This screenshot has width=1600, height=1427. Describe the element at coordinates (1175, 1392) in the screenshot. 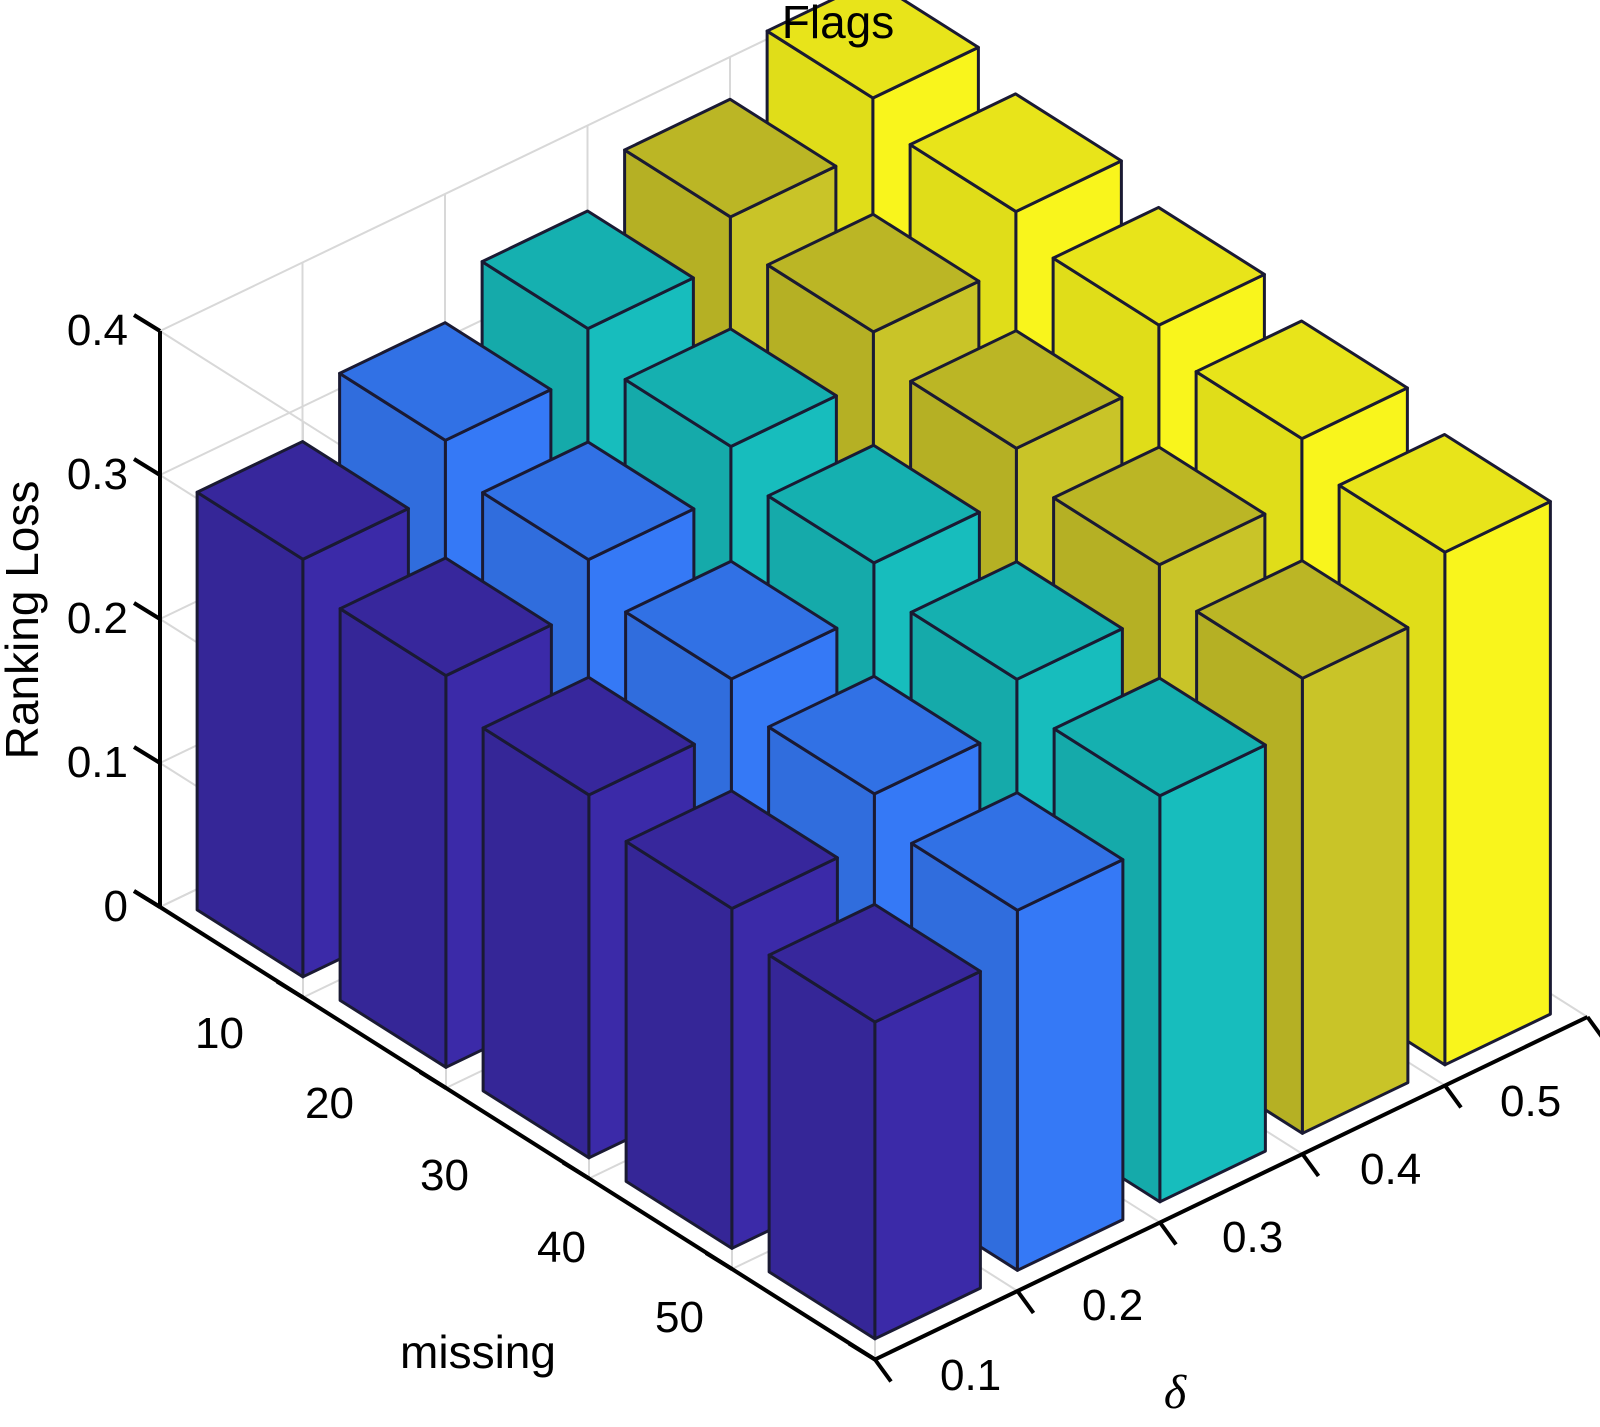

I see `z-axis-label: δ` at that location.